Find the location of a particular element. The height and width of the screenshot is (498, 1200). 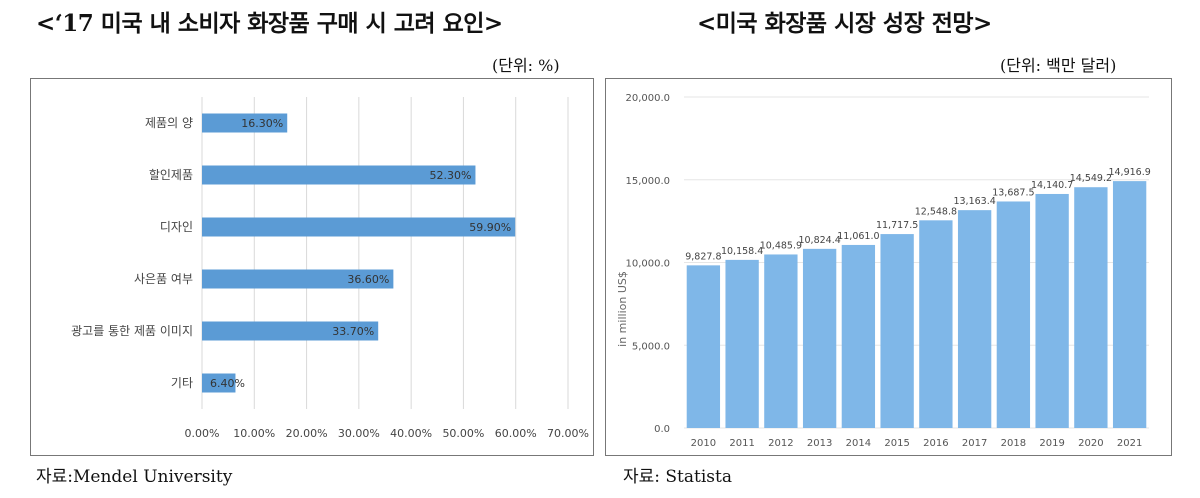

value-label: 59.90% is located at coordinates (490, 227).